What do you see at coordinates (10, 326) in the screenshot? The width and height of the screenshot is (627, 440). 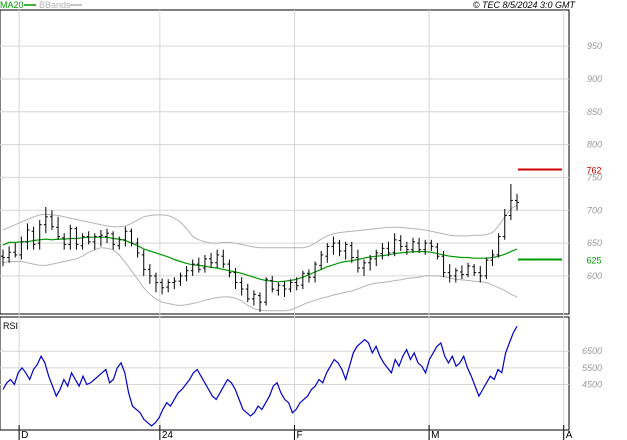 I see `rsi-panel-label: RSI` at bounding box center [10, 326].